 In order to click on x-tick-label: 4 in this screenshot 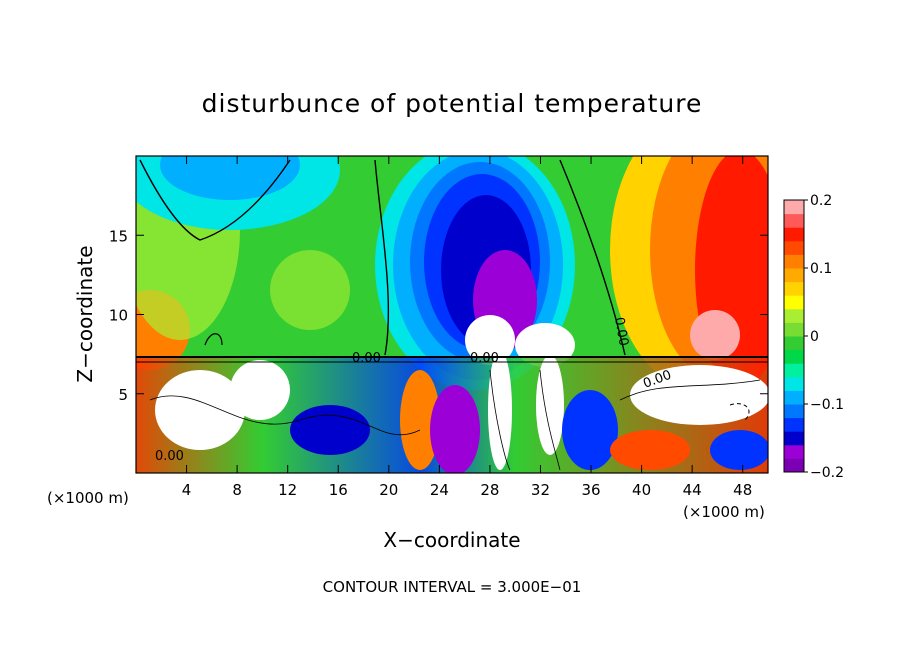, I will do `click(187, 490)`.